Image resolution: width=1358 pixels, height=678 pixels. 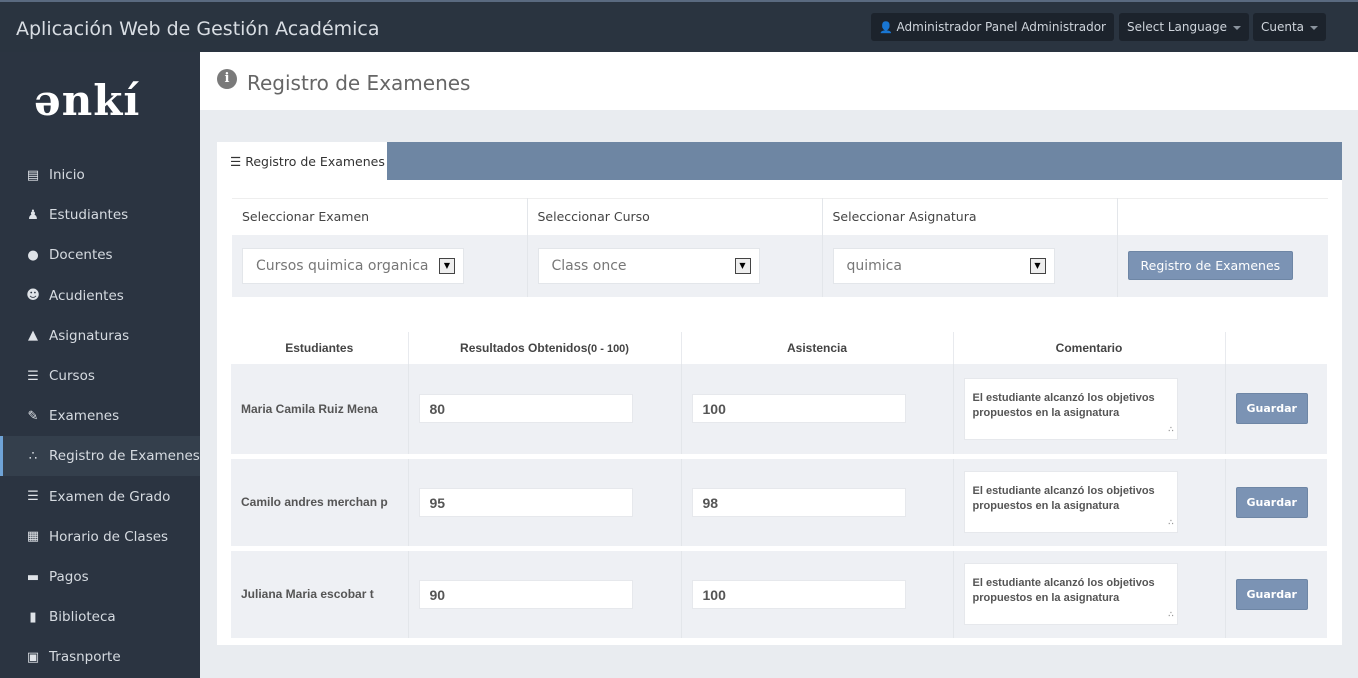 I want to click on exam-select-cell: Cursos quimica organica primer ▼, so click(x=380, y=265).